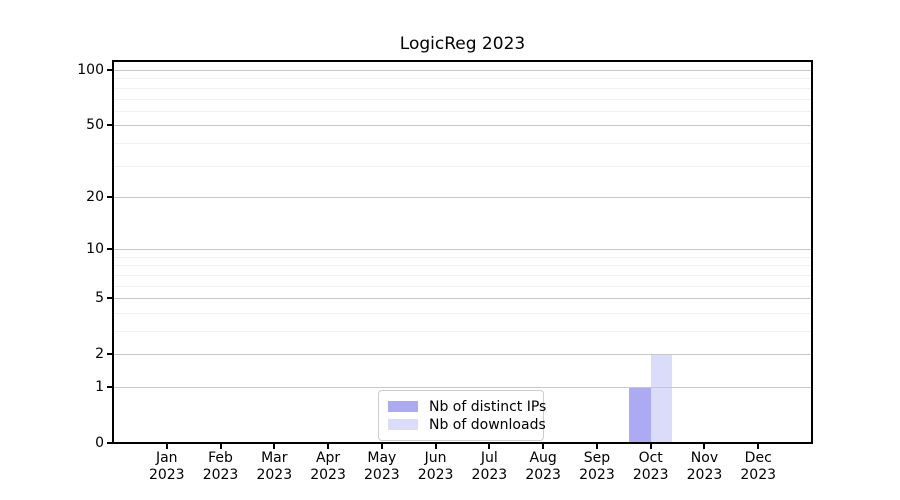  Describe the element at coordinates (95, 125) in the screenshot. I see `y-tick-label: 50` at that location.